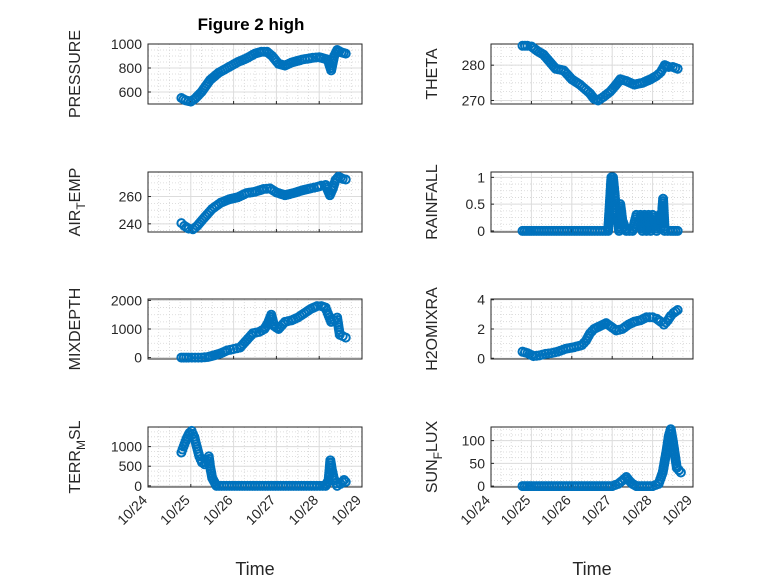  Describe the element at coordinates (432, 329) in the screenshot. I see `y-axis-label: H2OMIXRA` at that location.